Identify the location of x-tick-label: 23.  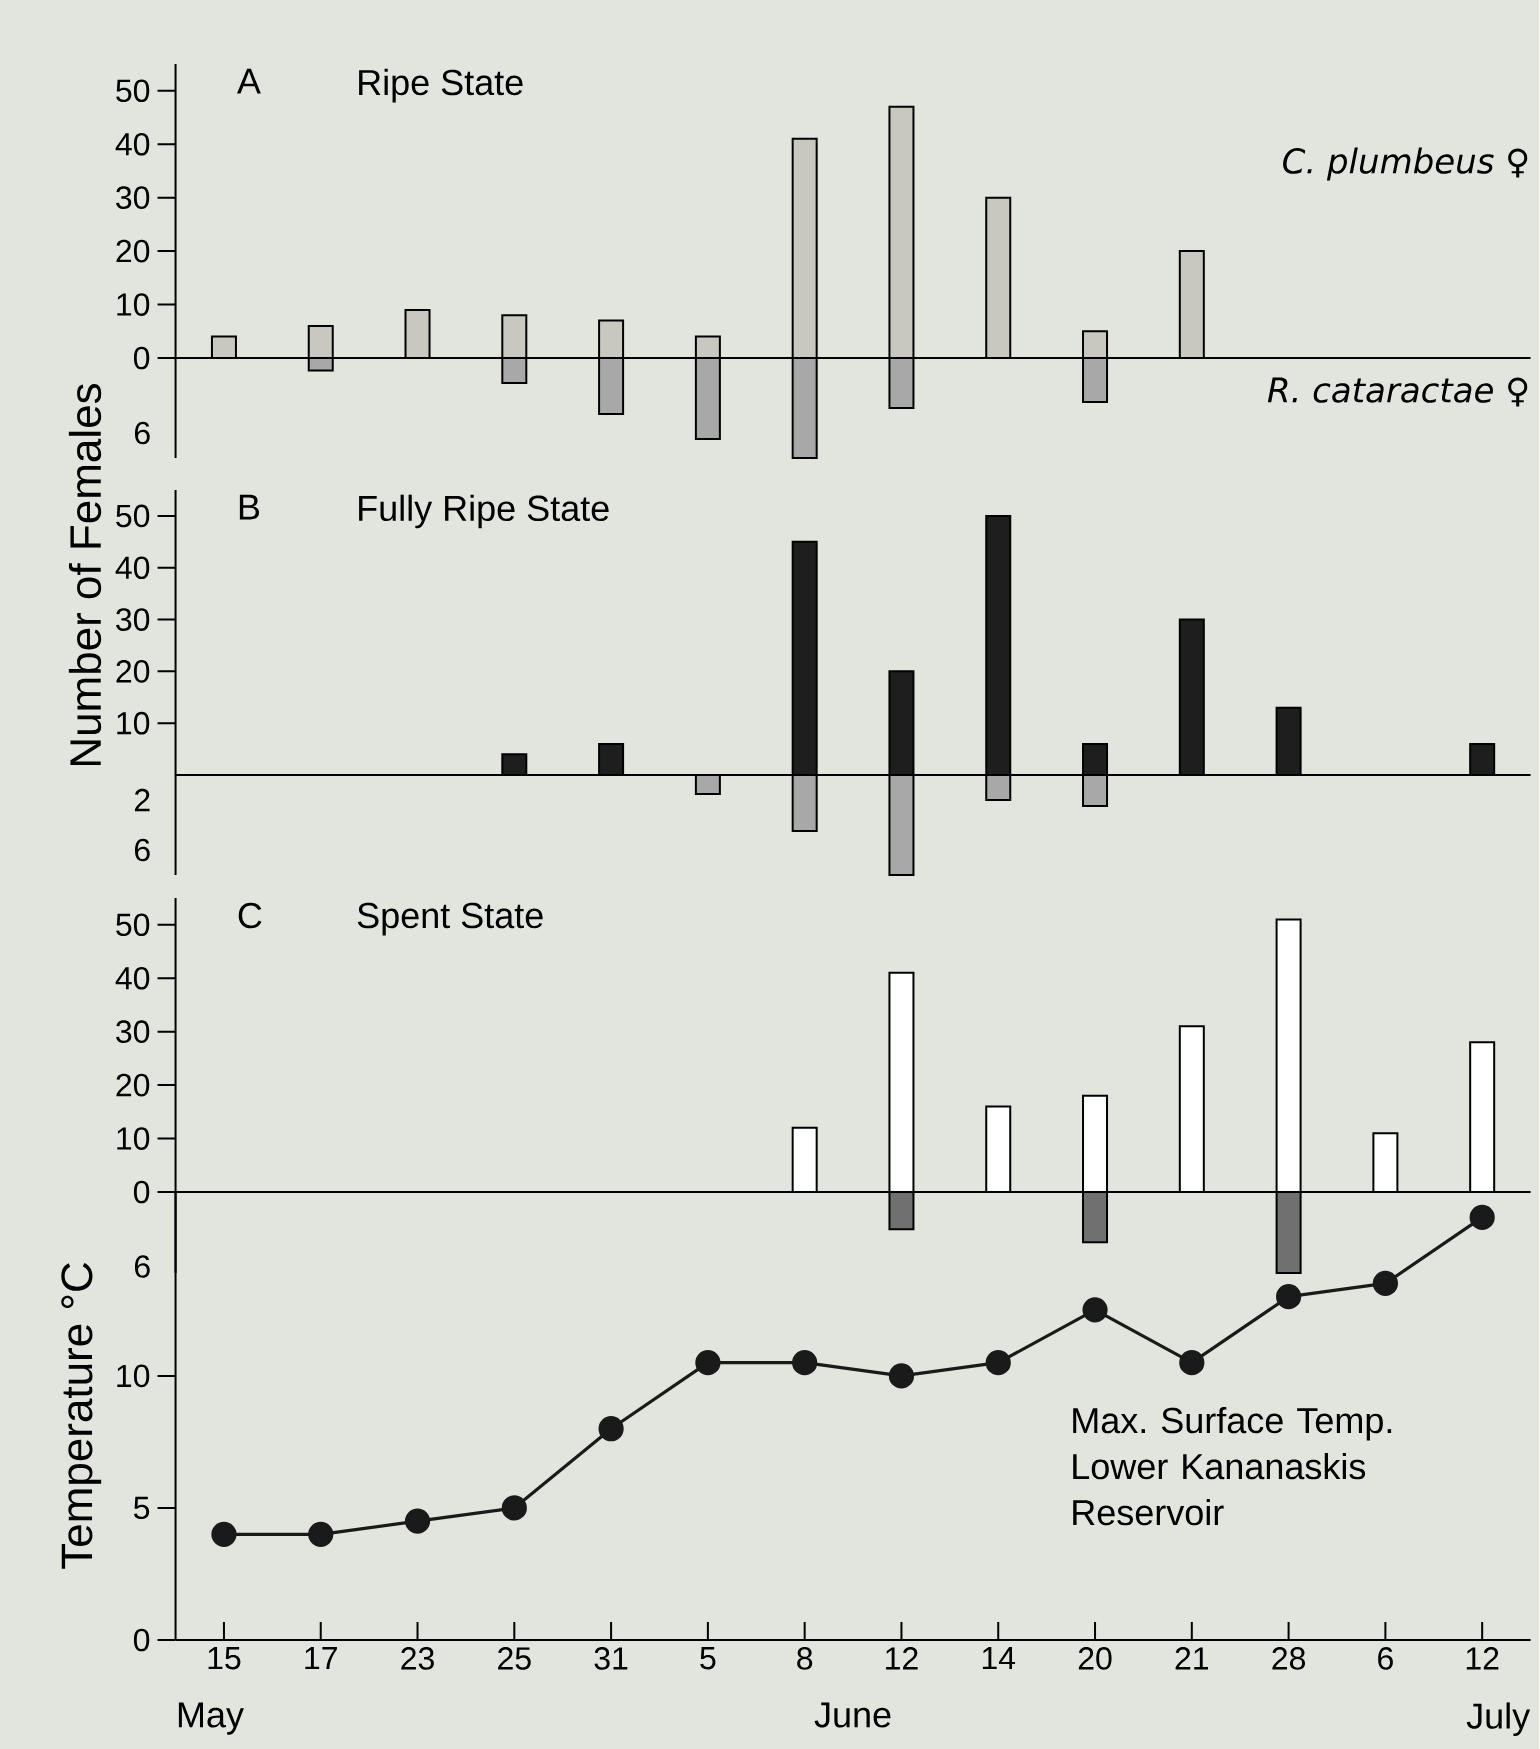
(418, 1658).